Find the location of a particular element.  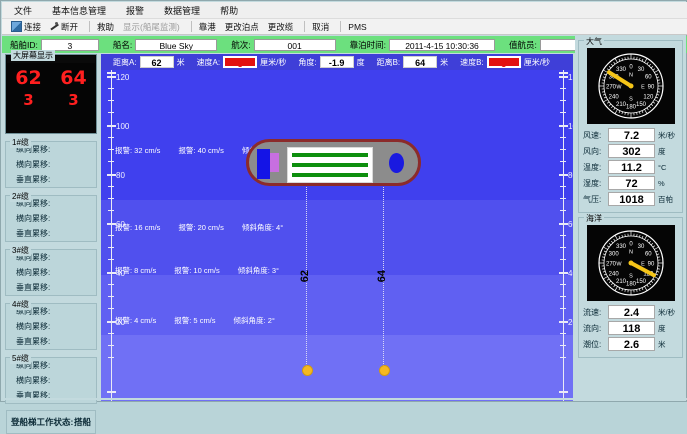

alarm-warn2: 报警: 20 cm/s is located at coordinates (200, 227).